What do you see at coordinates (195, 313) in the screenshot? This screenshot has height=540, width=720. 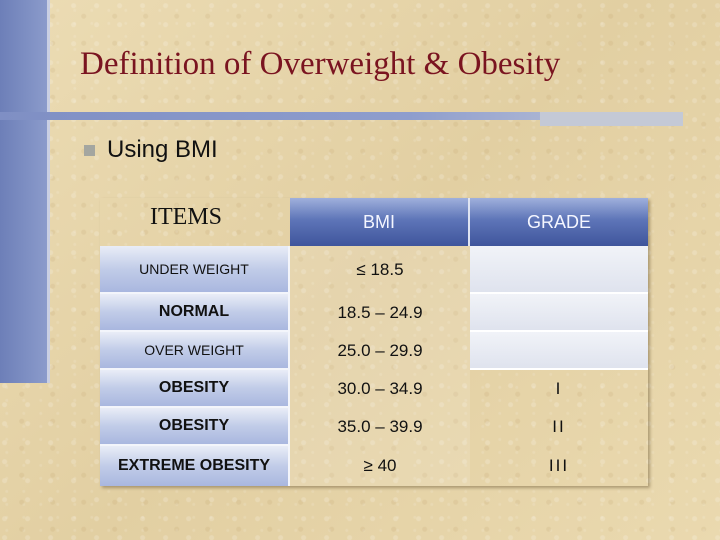 I see `item-normal: NORMAL` at bounding box center [195, 313].